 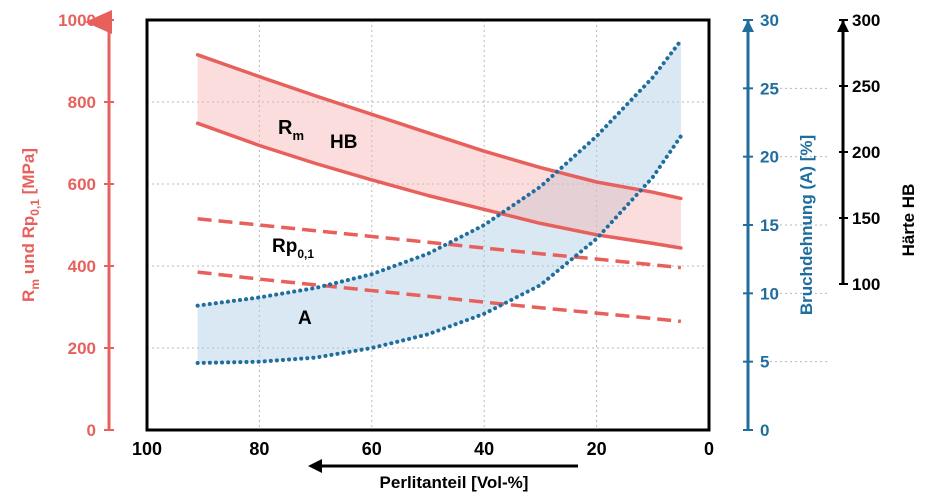 I want to click on hardness-tick-label: 150, so click(x=866, y=218).